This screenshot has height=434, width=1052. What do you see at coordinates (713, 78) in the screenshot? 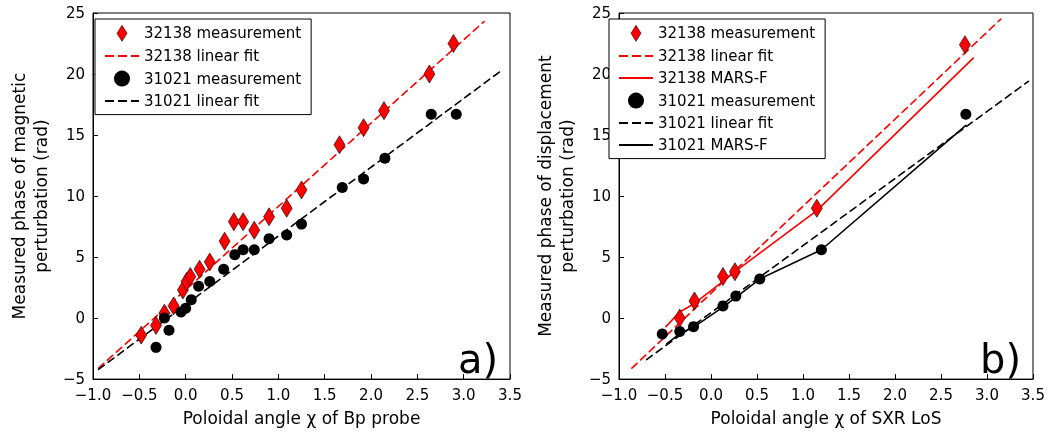
I see `legend-label: 32138 MARS-F` at bounding box center [713, 78].